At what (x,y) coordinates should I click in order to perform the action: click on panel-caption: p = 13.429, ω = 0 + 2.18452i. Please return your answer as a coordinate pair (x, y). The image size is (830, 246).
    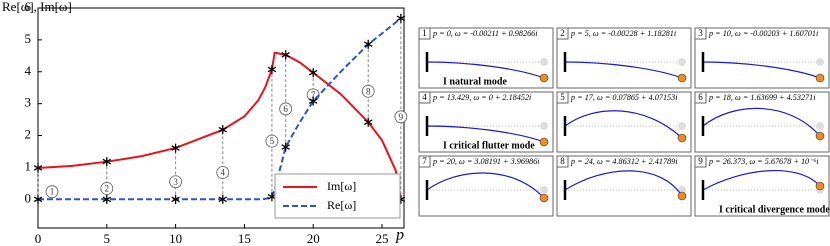
    Looking at the image, I should click on (482, 97).